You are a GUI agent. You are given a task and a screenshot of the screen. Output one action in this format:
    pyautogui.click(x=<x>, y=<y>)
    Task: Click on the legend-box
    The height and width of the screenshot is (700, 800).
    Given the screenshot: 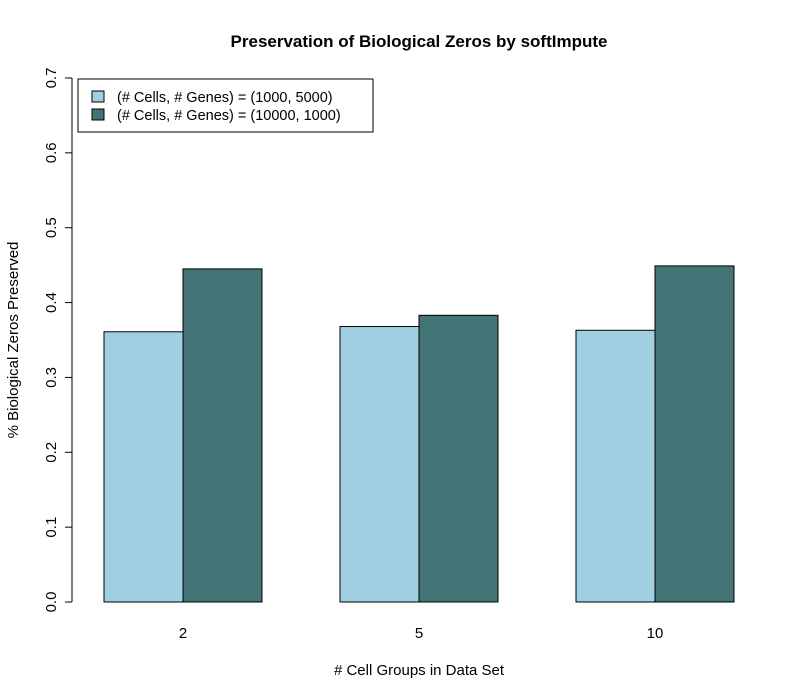 What is the action you would take?
    pyautogui.click(x=225, y=105)
    